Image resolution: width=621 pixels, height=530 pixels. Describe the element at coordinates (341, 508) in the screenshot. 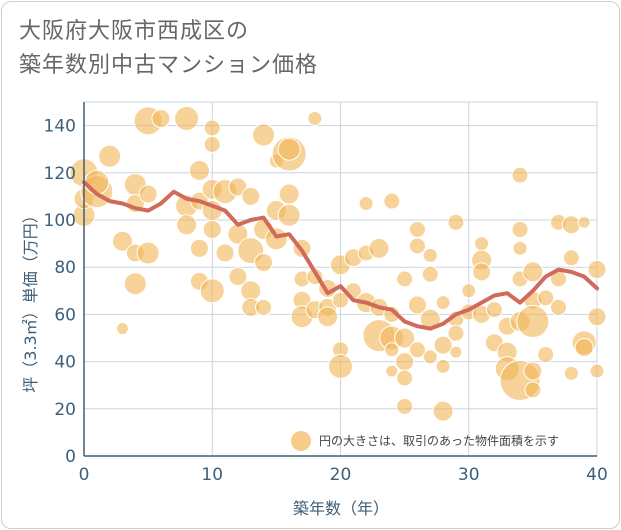

I see `x-axis-label: 築年数（年）` at that location.